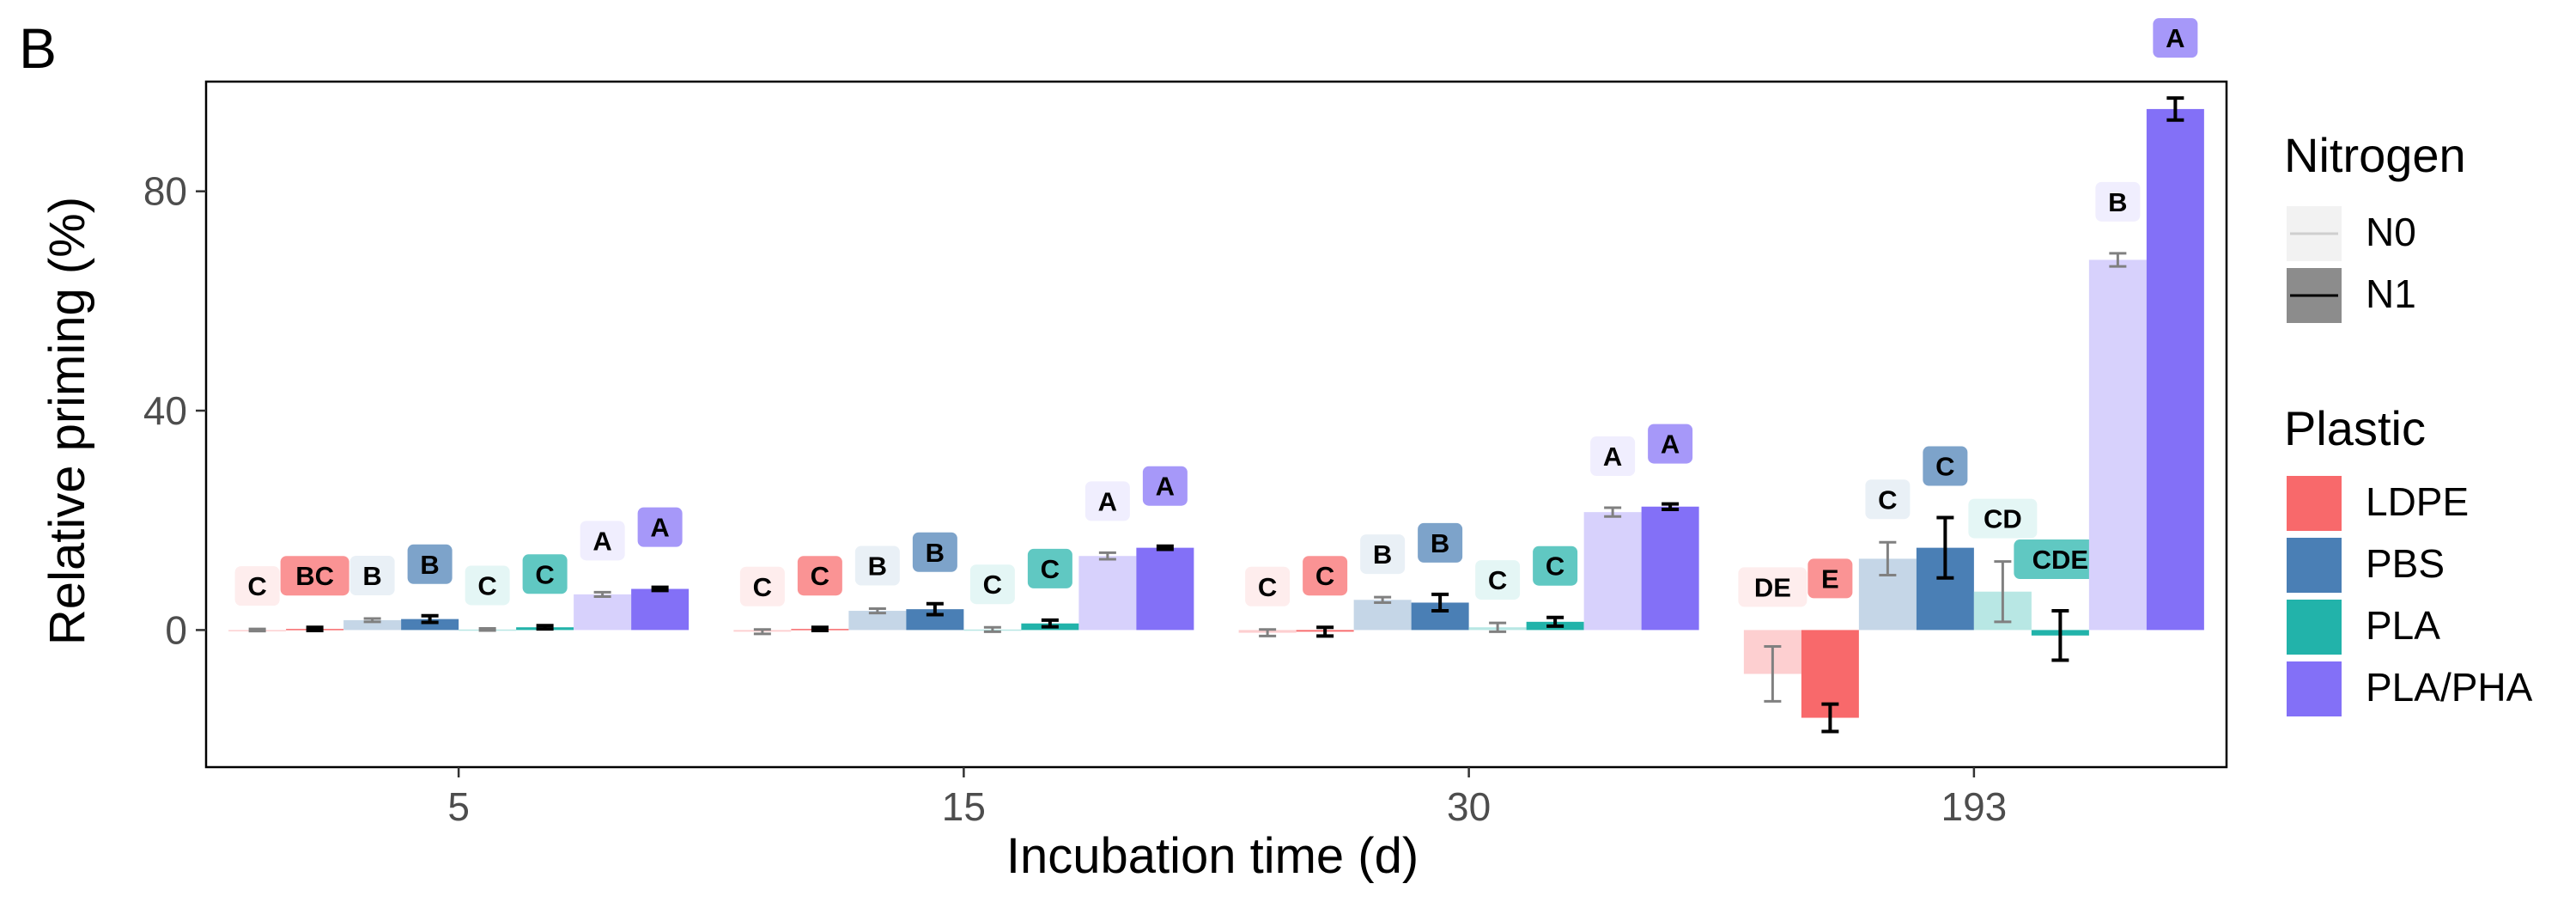 Image resolution: width=2576 pixels, height=902 pixels. I want to click on letter-label: CD, so click(2003, 519).